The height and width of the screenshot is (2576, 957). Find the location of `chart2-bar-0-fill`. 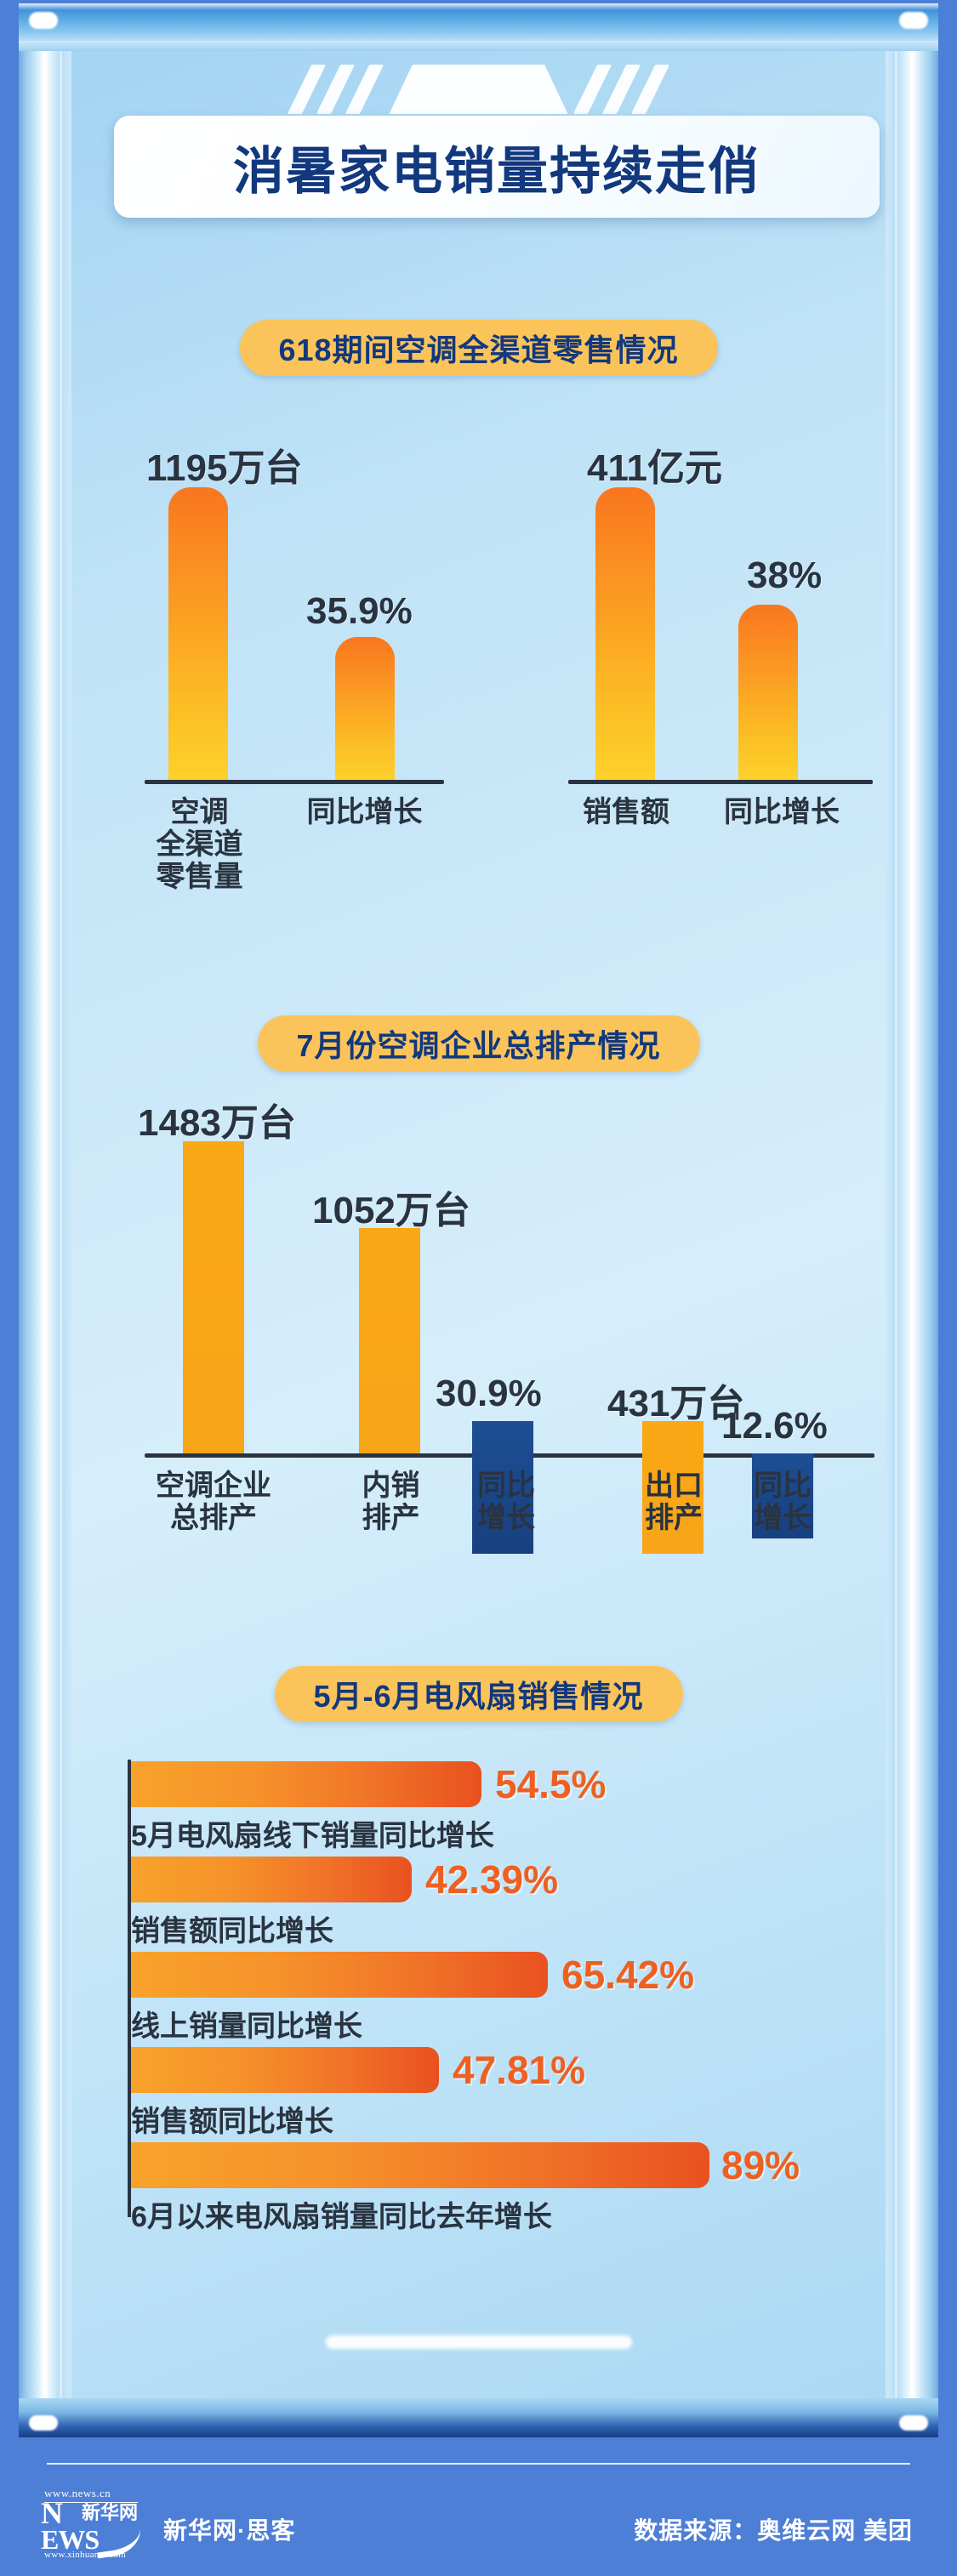

chart2-bar-0-fill is located at coordinates (213, 1297).